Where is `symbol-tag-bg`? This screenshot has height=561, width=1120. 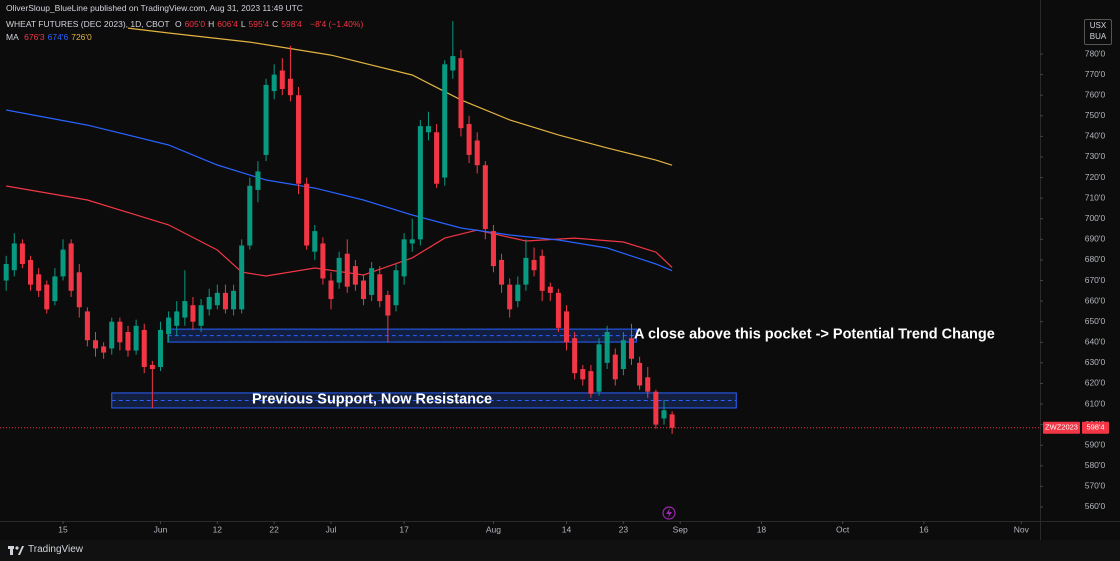 symbol-tag-bg is located at coordinates (1061, 427).